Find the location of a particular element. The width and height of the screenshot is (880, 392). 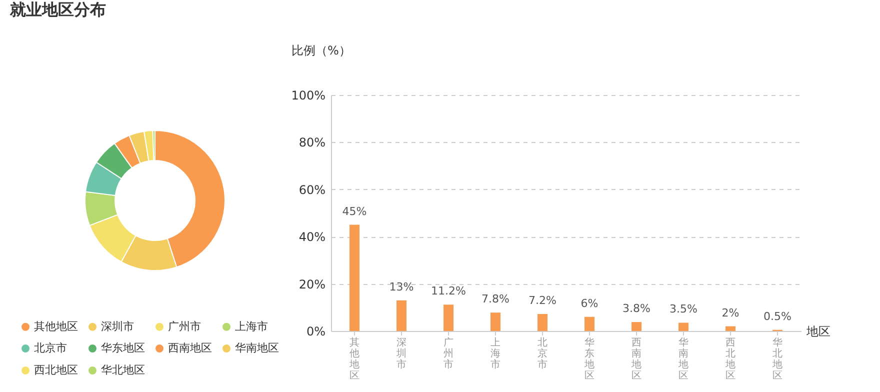

data-label: 3.8% is located at coordinates (636, 309).